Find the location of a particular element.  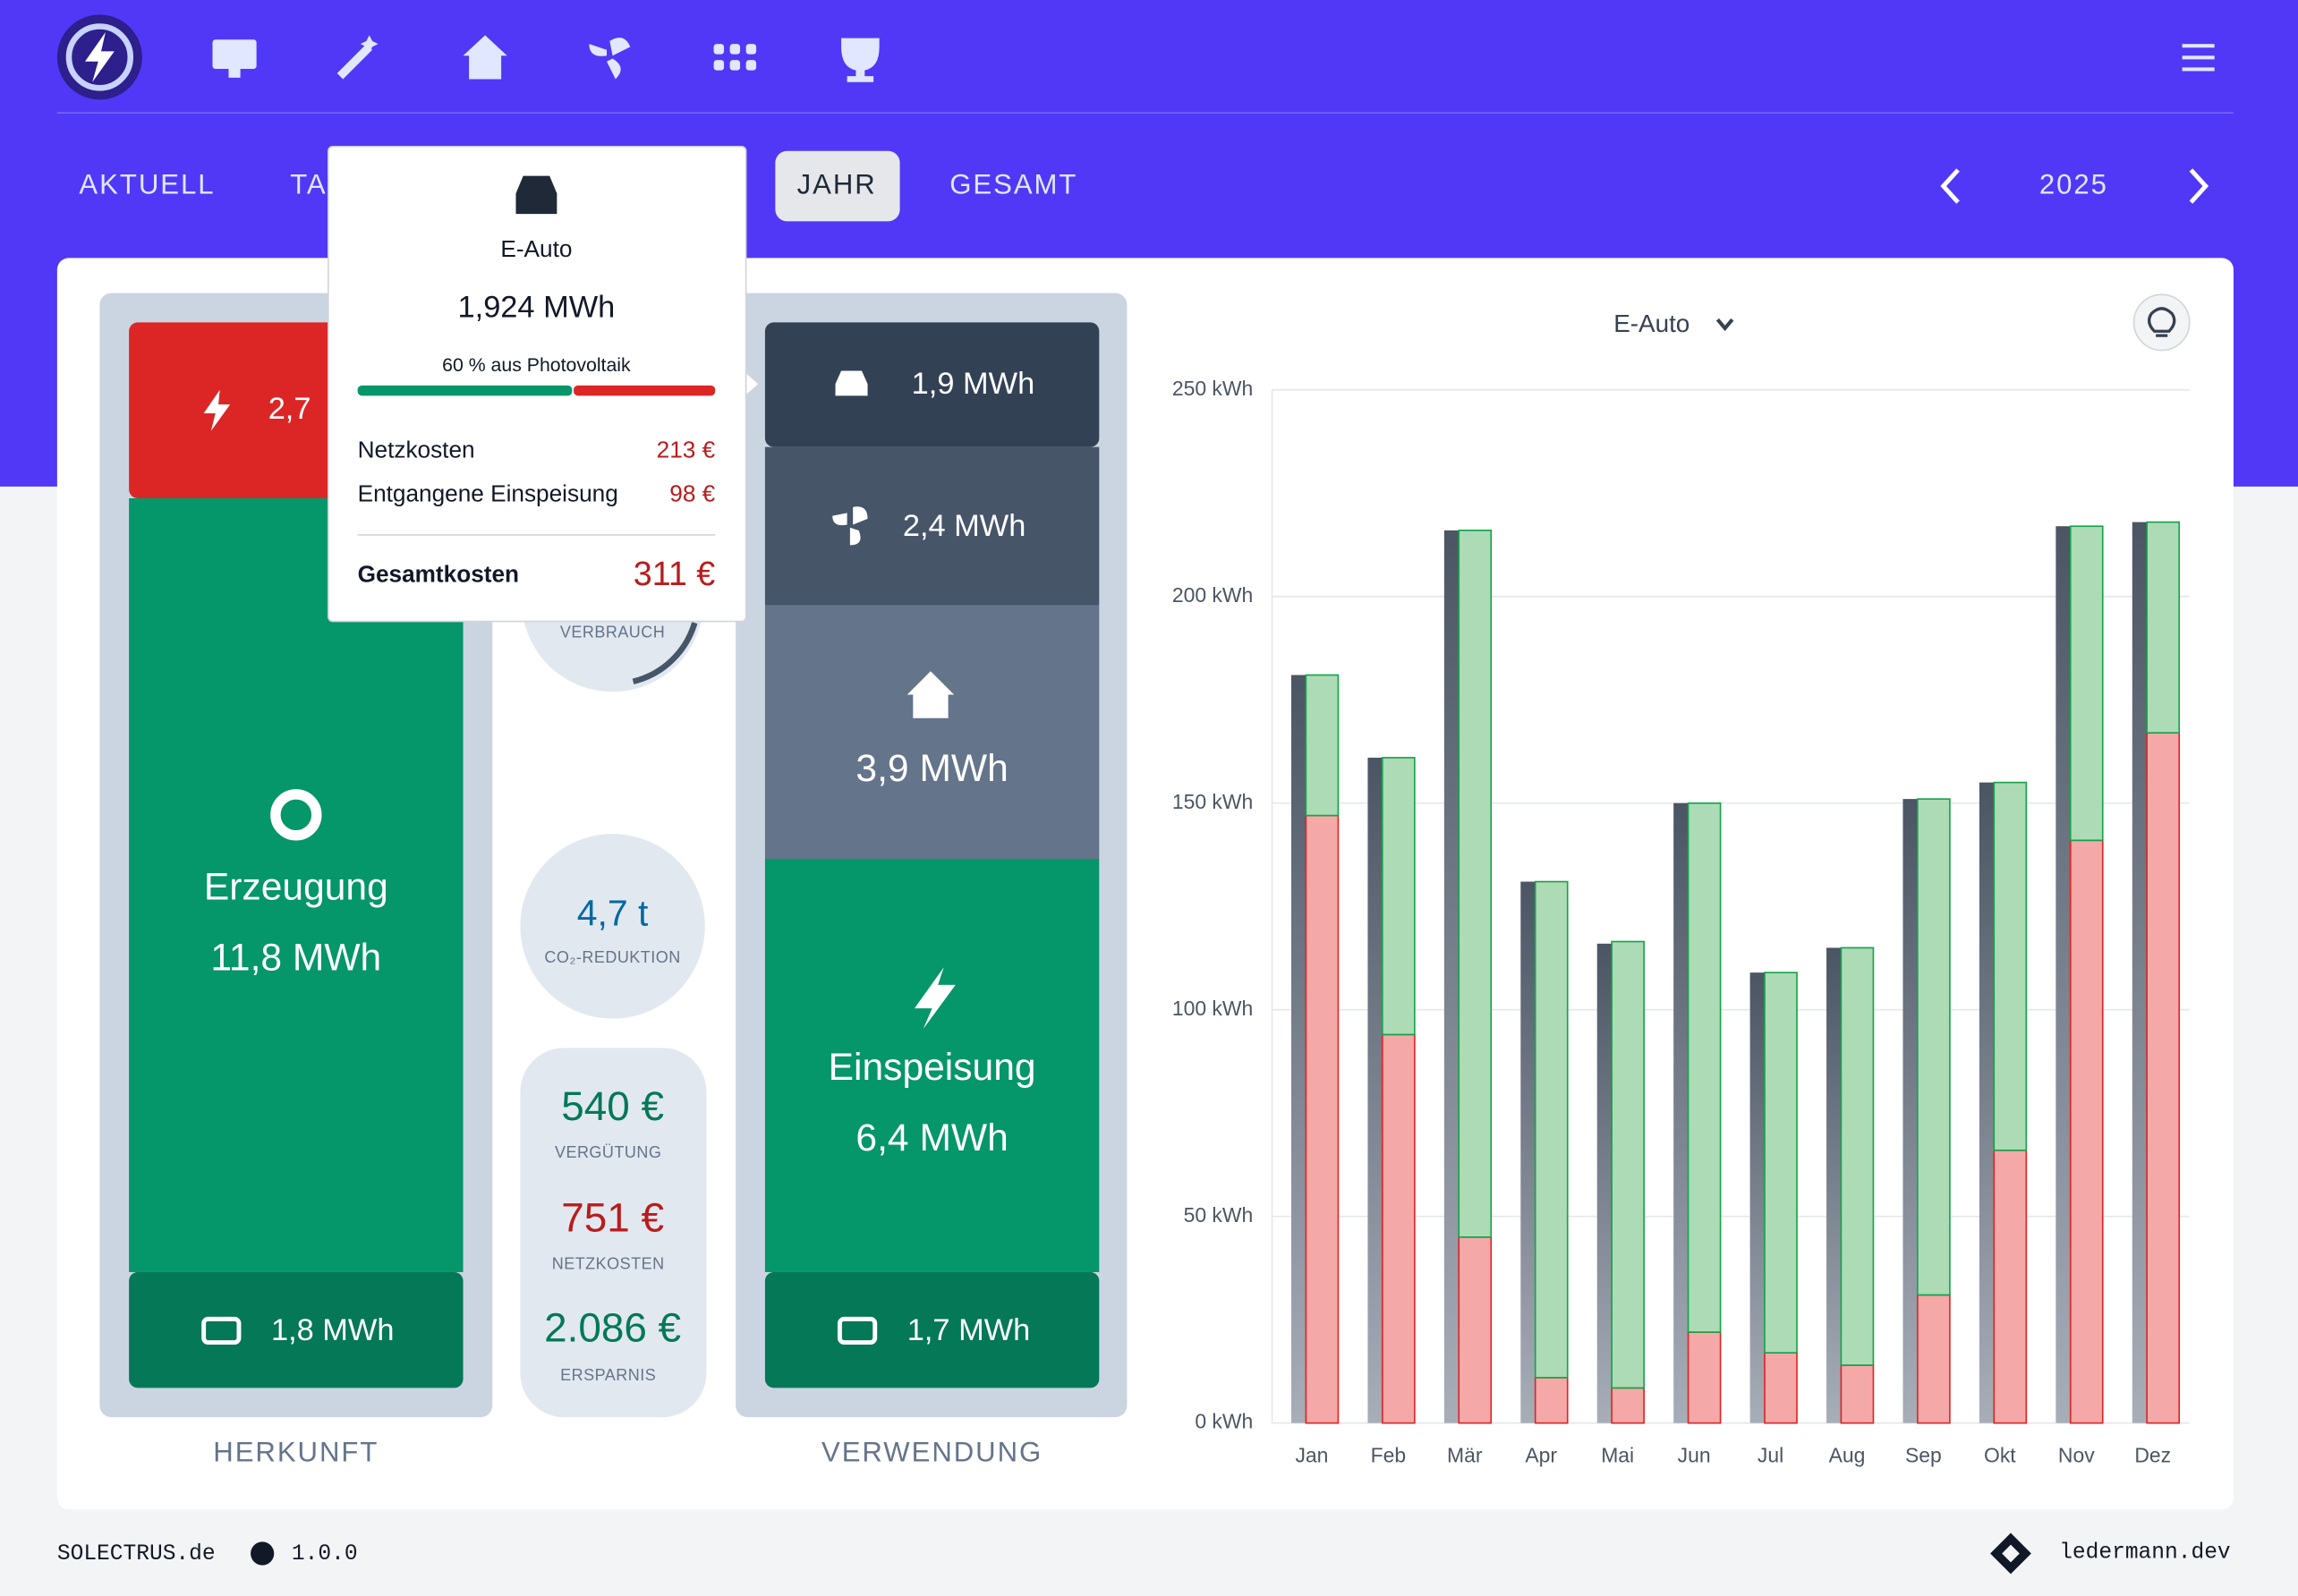

x-tick-label: Apr is located at coordinates (1541, 1455).